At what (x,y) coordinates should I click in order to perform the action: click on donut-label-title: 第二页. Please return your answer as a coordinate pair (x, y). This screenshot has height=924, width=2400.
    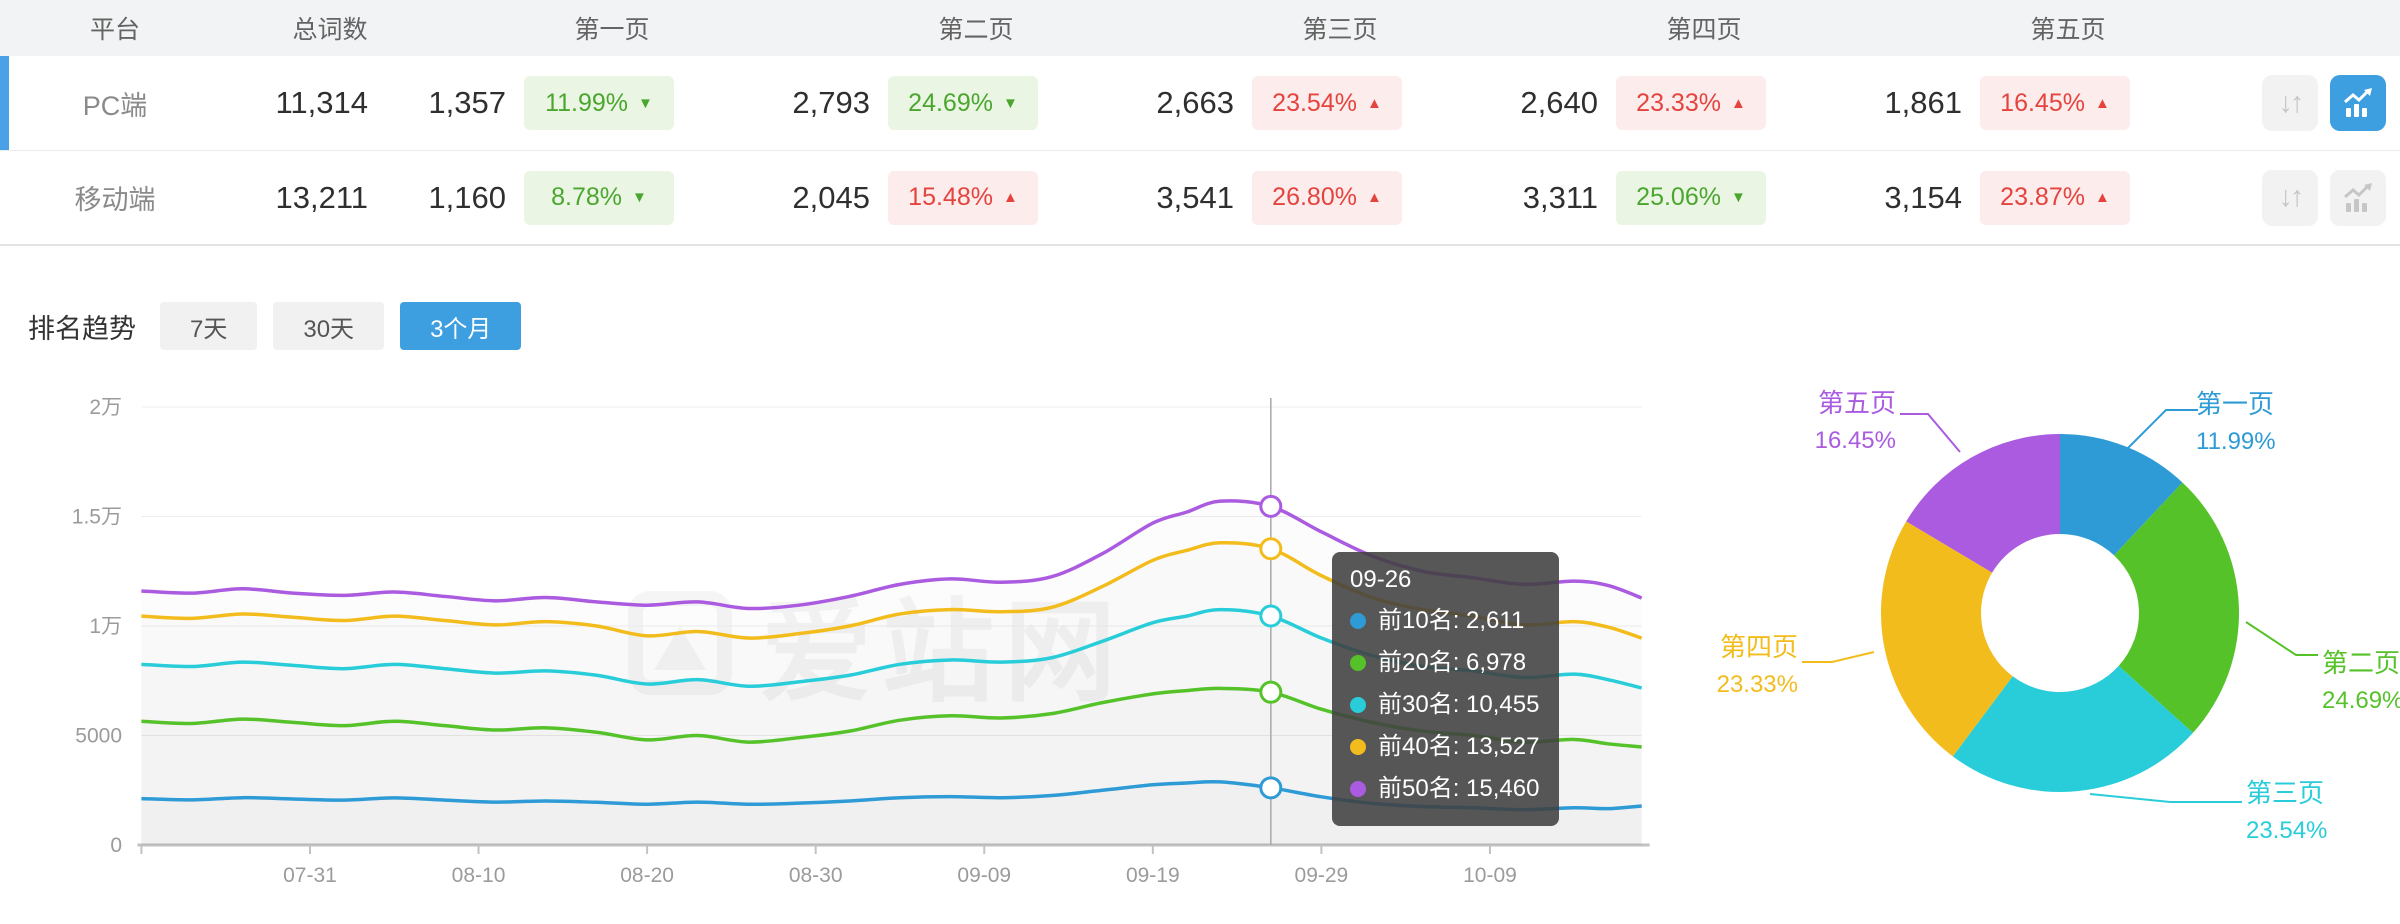
    Looking at the image, I should click on (2361, 663).